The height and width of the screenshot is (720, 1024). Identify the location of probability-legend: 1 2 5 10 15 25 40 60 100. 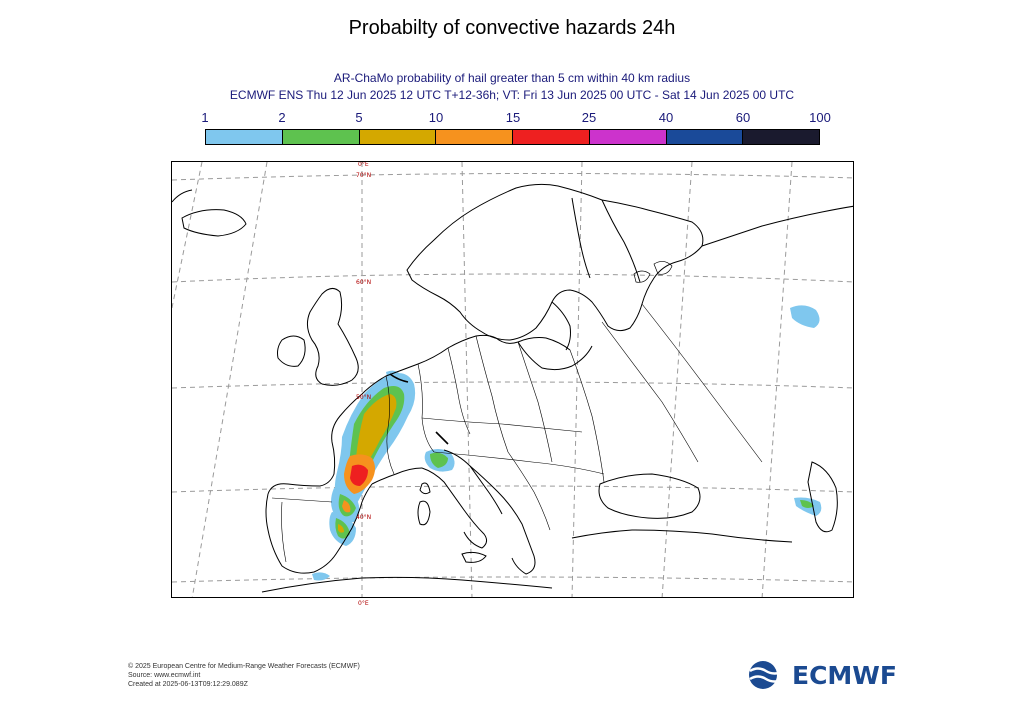
(516, 129).